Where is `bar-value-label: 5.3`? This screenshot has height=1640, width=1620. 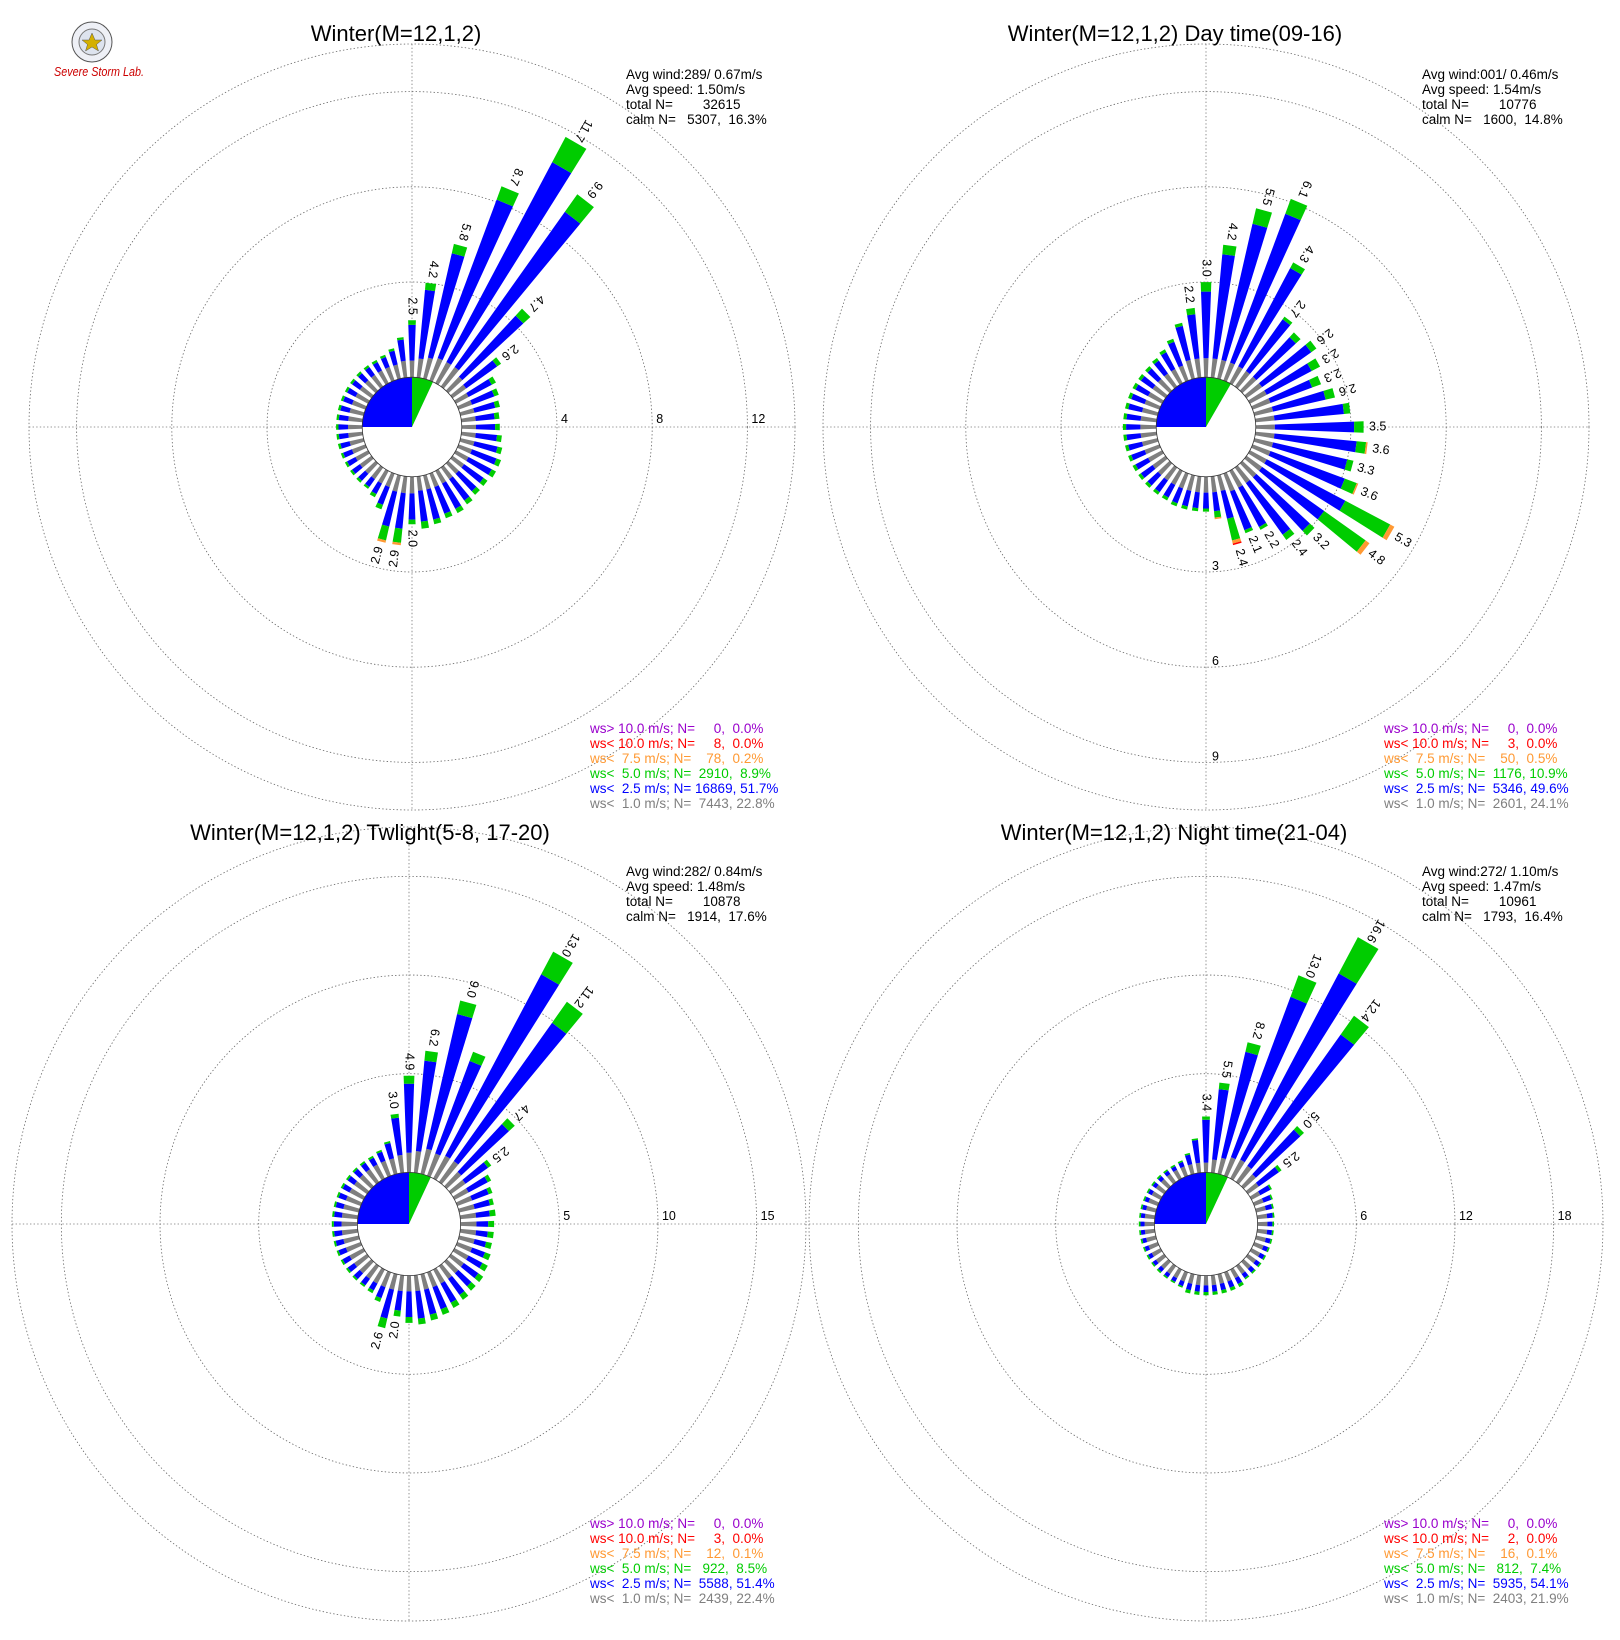 bar-value-label: 5.3 is located at coordinates (1403, 540).